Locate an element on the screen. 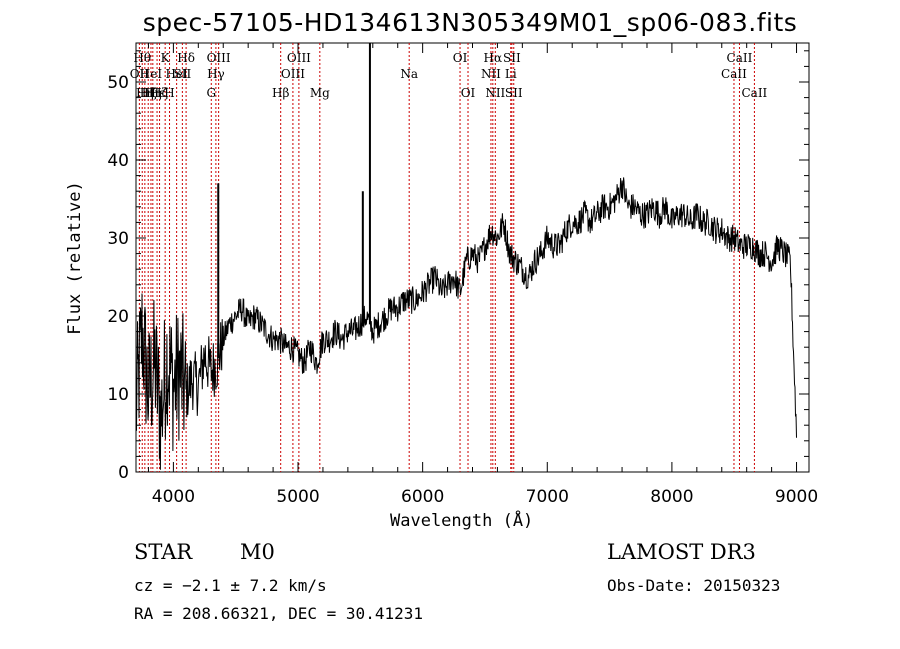 This screenshot has height=649, width=900. line-marker-label: OII is located at coordinates (140, 74).